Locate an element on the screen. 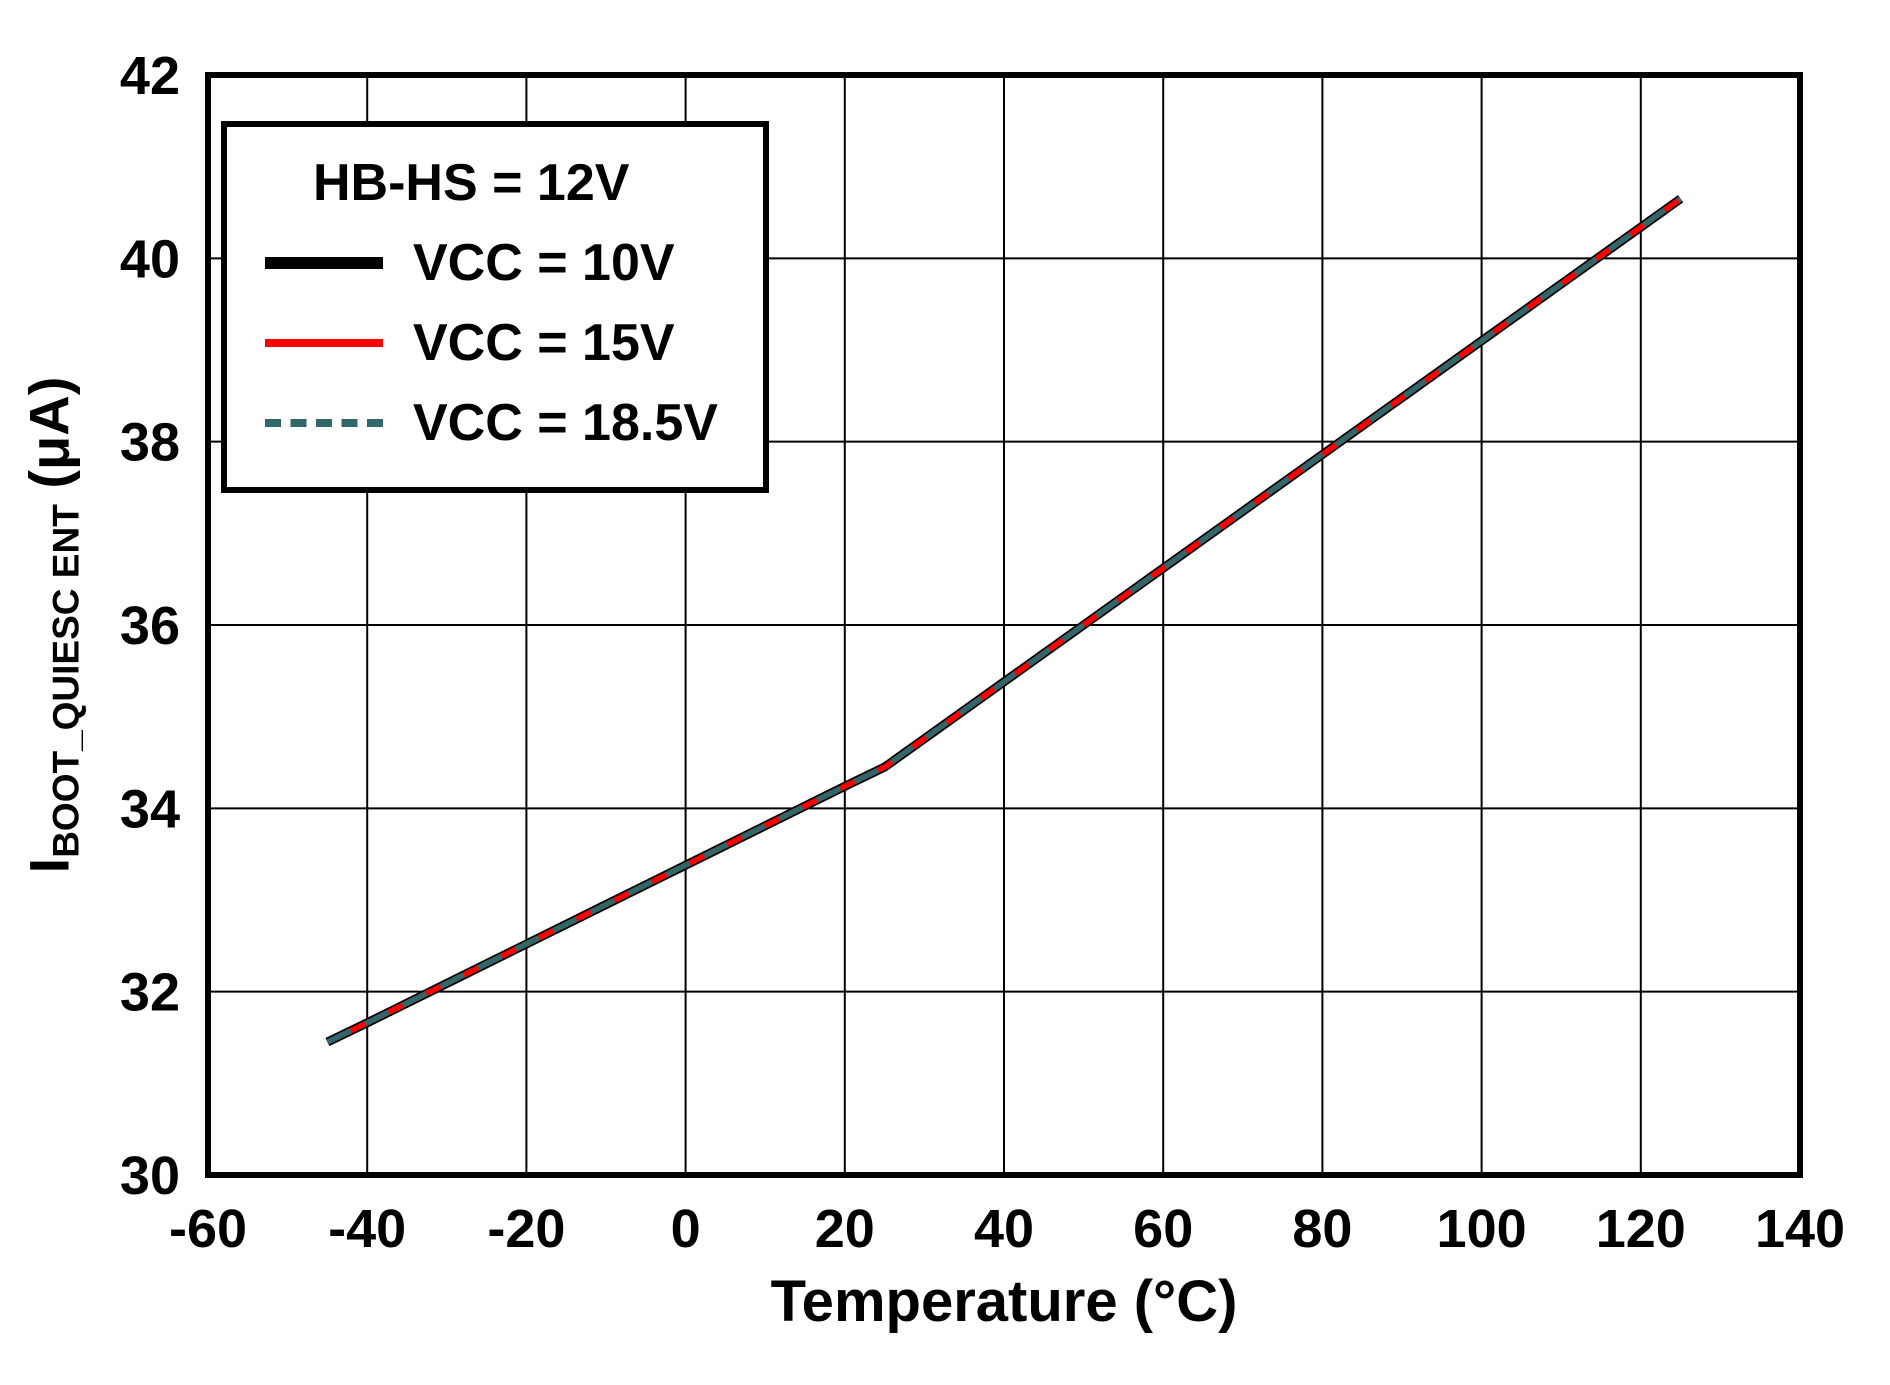 Image resolution: width=1890 pixels, height=1385 pixels. legend-item: VCC = 15V is located at coordinates (495, 343).